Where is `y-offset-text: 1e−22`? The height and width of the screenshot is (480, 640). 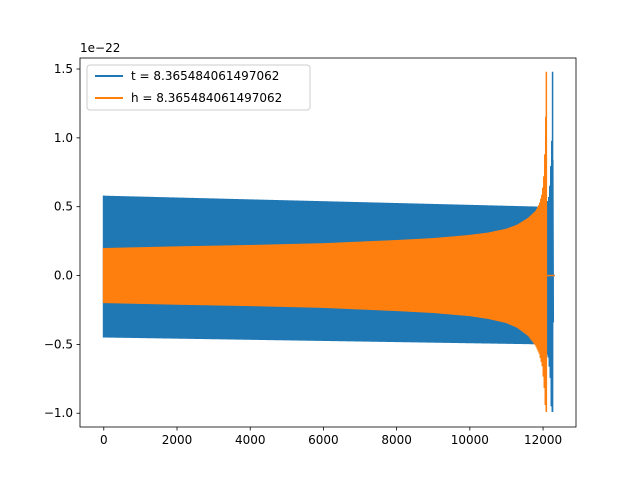
y-offset-text: 1e−22 is located at coordinates (100, 48).